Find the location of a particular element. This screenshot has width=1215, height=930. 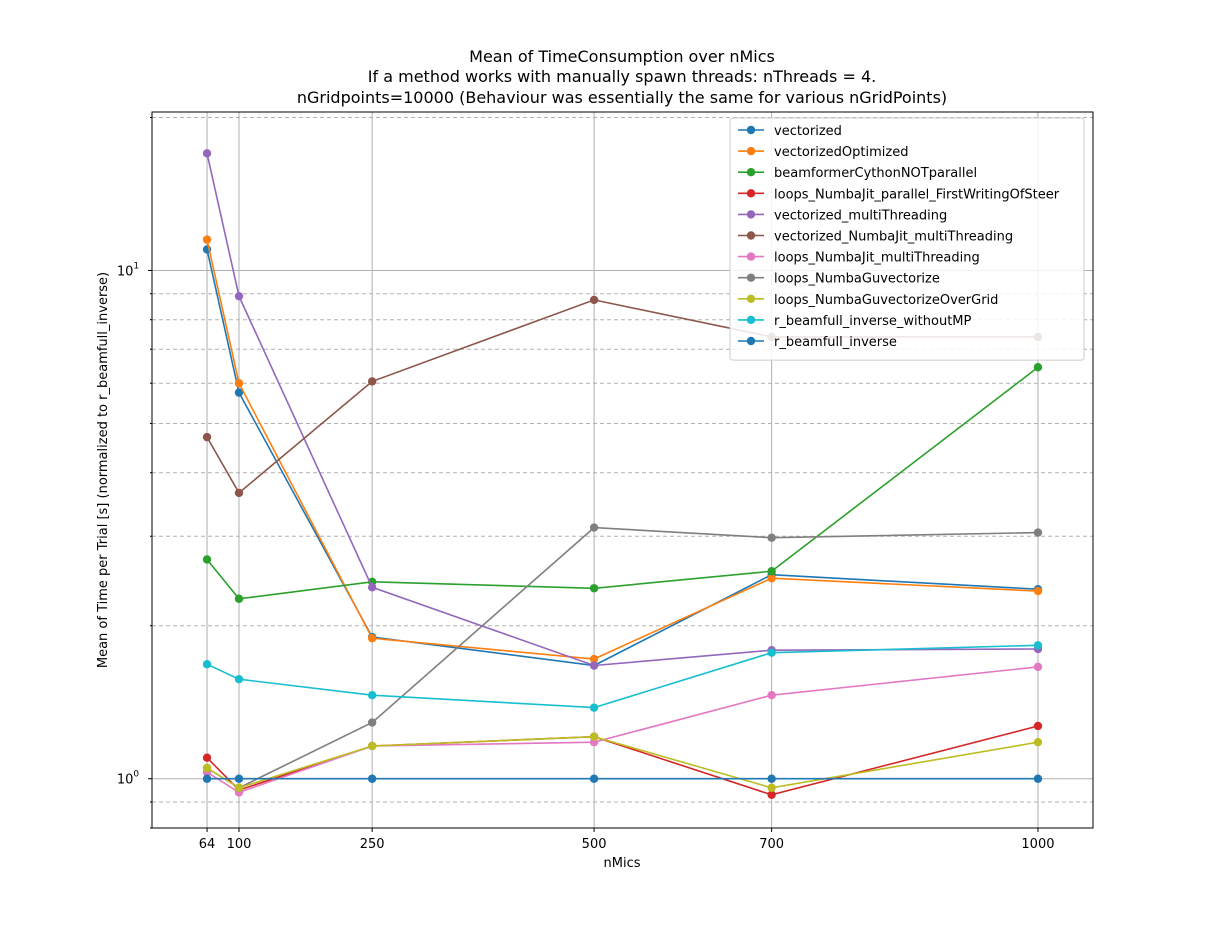

x-tick-label: 250 is located at coordinates (372, 844).